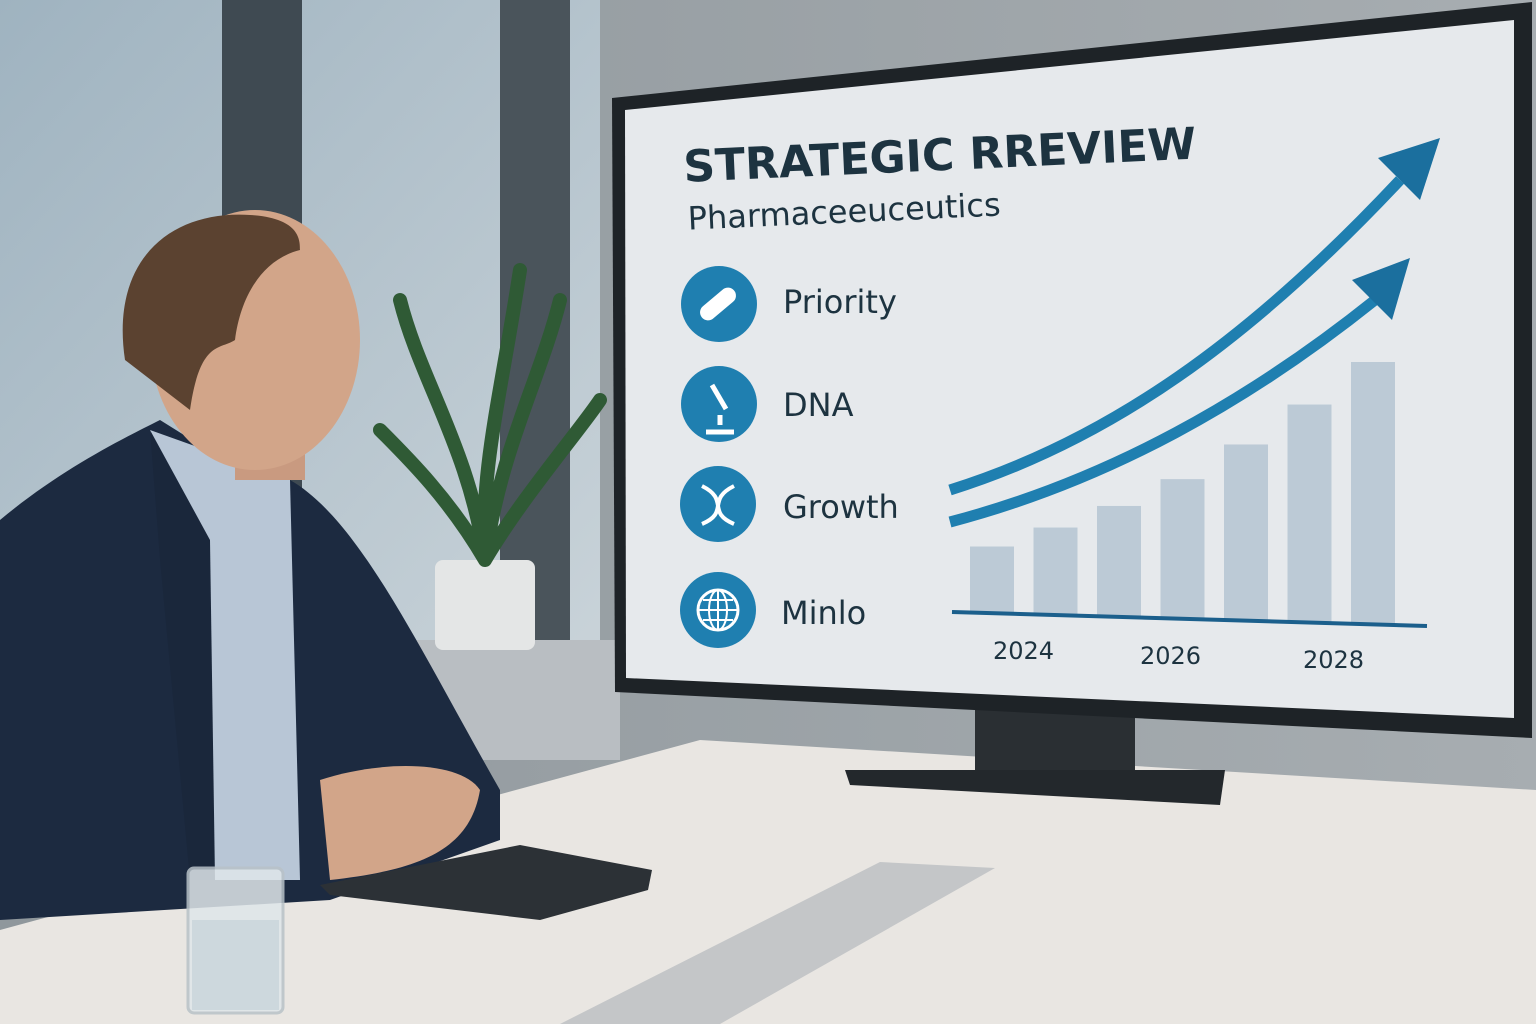 This screenshot has width=1536, height=1024. Describe the element at coordinates (719, 404) in the screenshot. I see `microscope-icon` at that location.